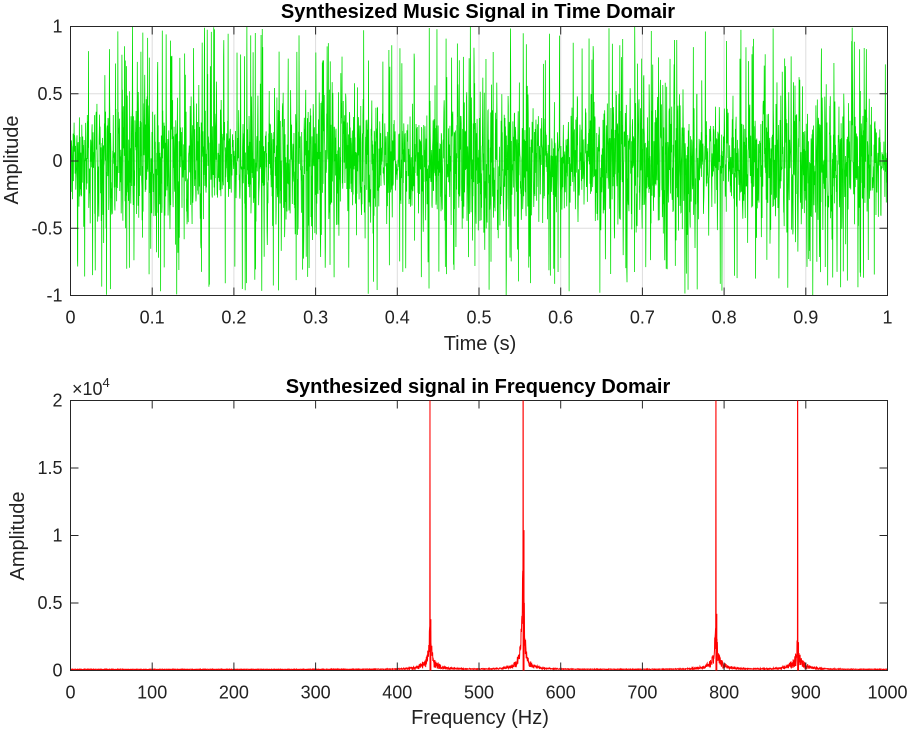 This screenshot has width=912, height=732. What do you see at coordinates (70, 318) in the screenshot?
I see `time-x-tick-label: 0` at bounding box center [70, 318].